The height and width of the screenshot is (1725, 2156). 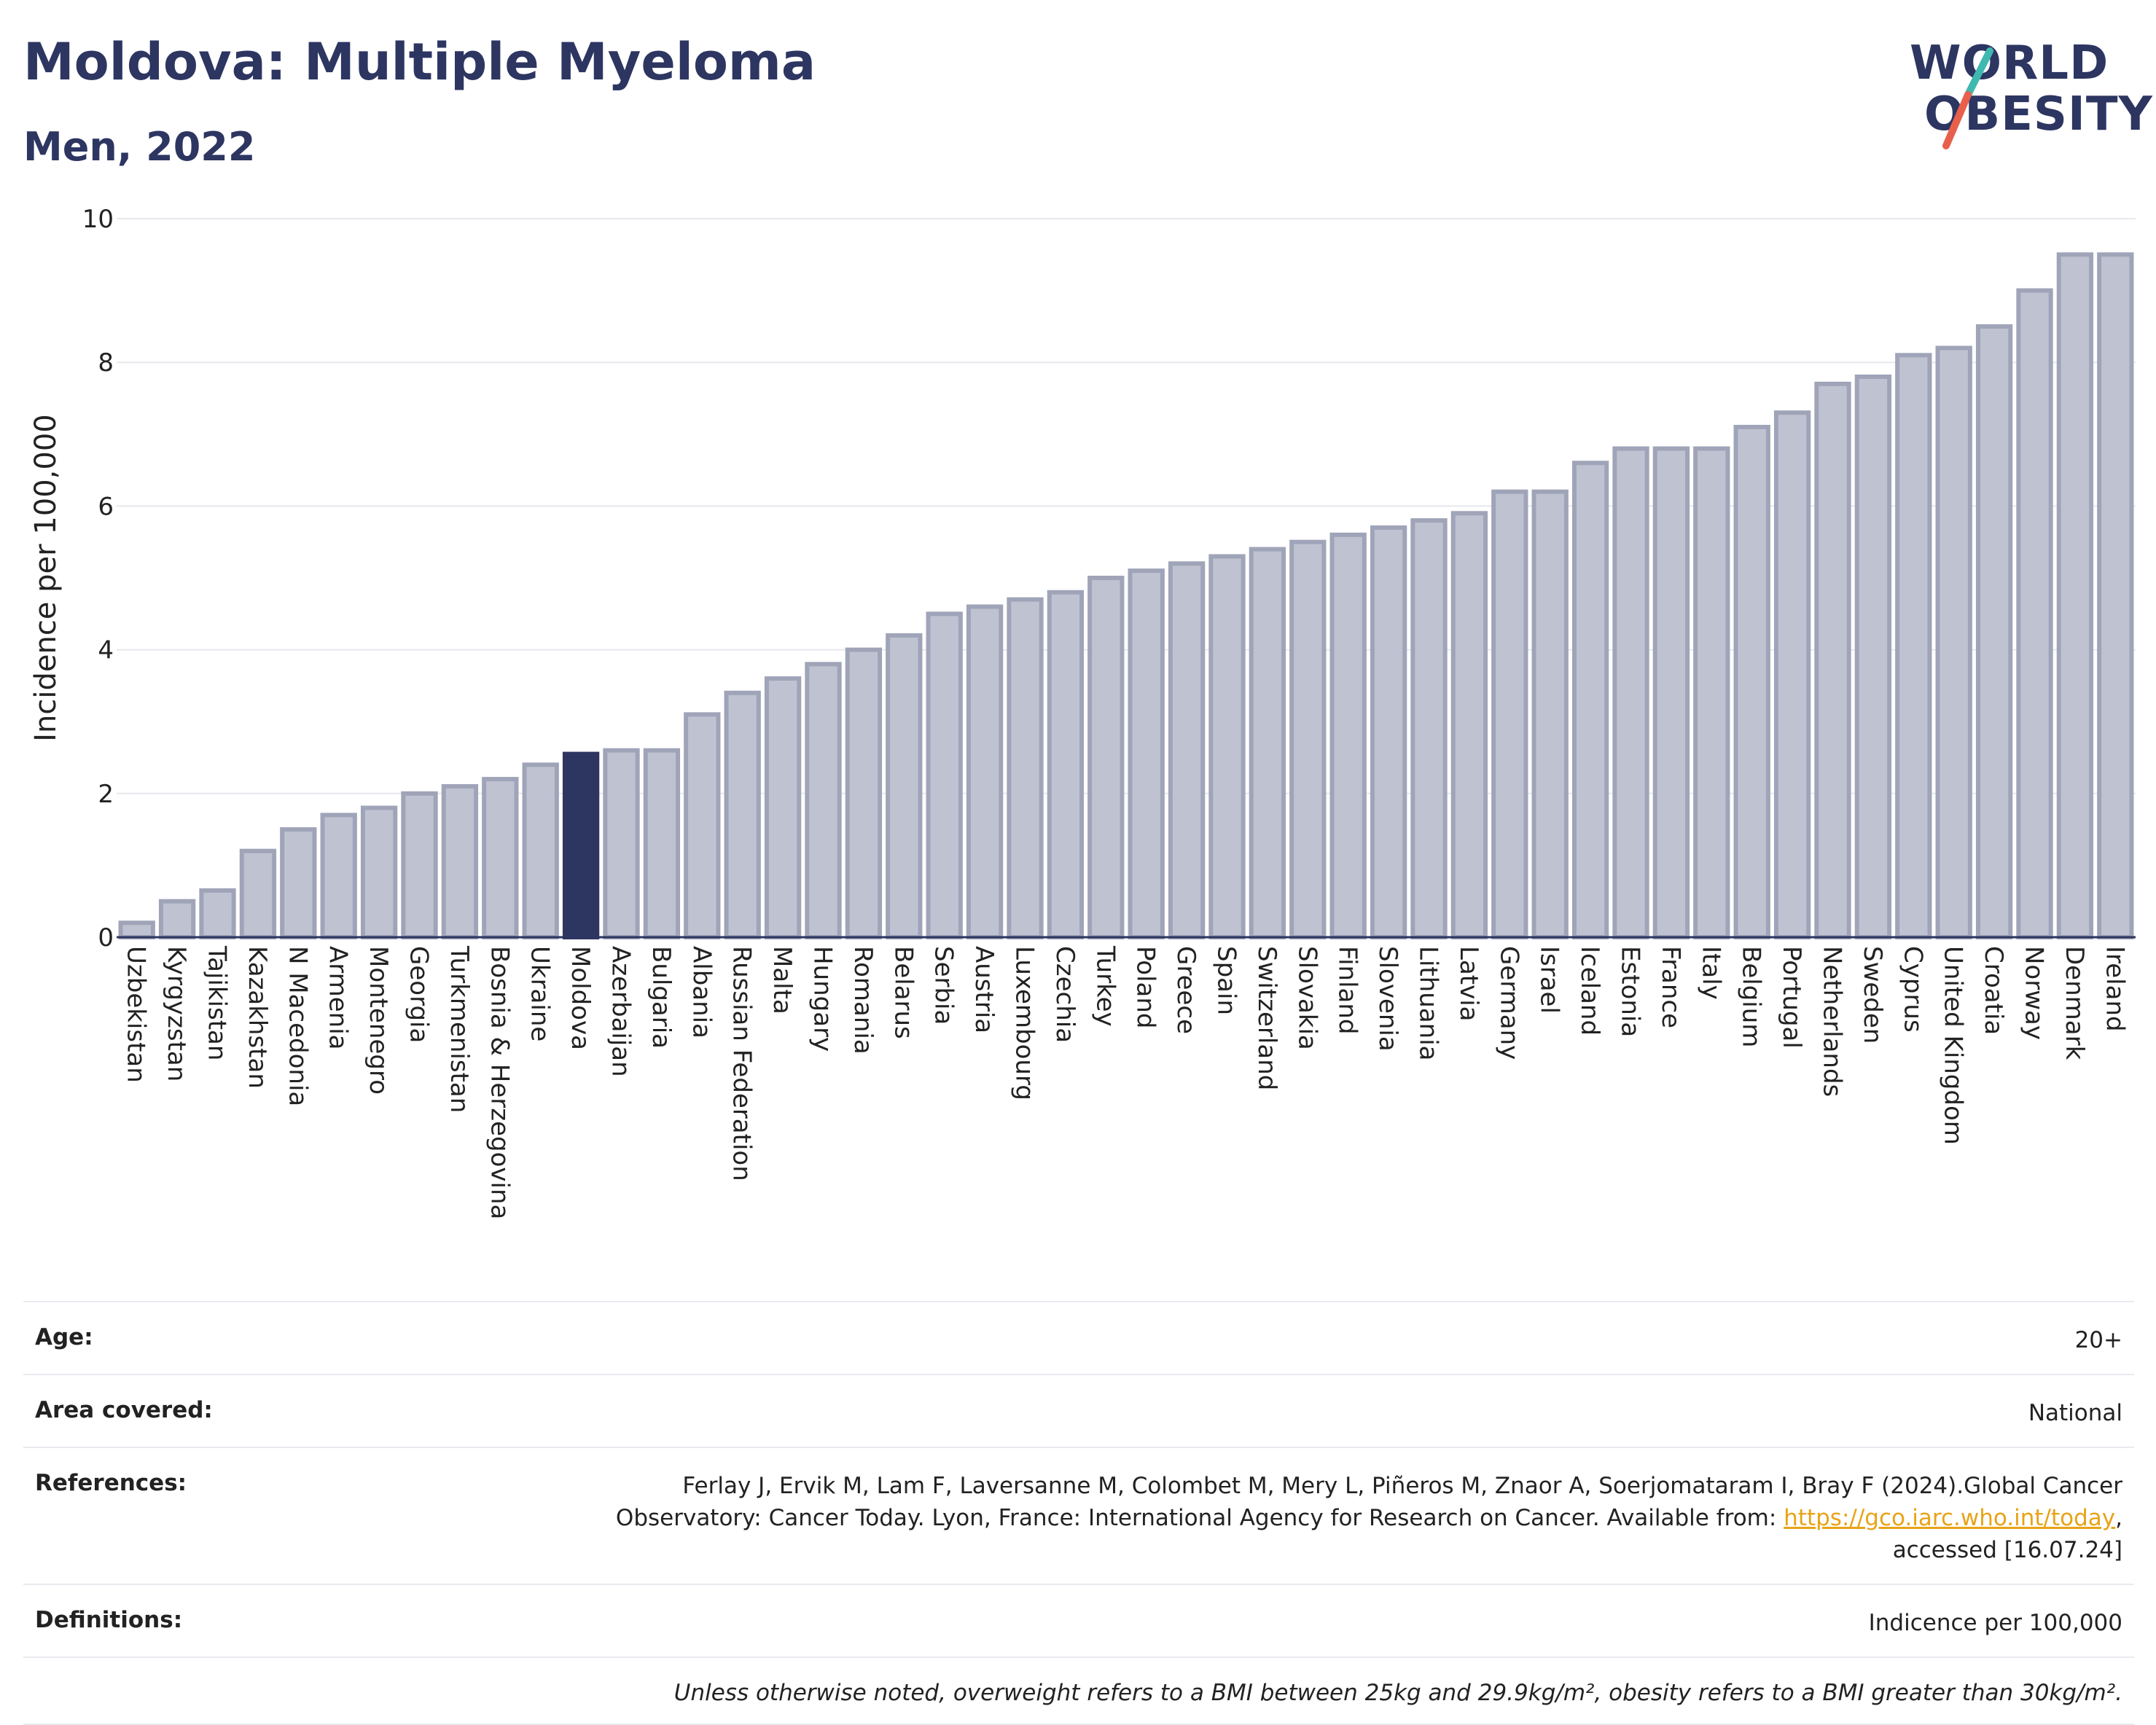 What do you see at coordinates (782, 980) in the screenshot?
I see `x-tick-label: Malta` at bounding box center [782, 980].